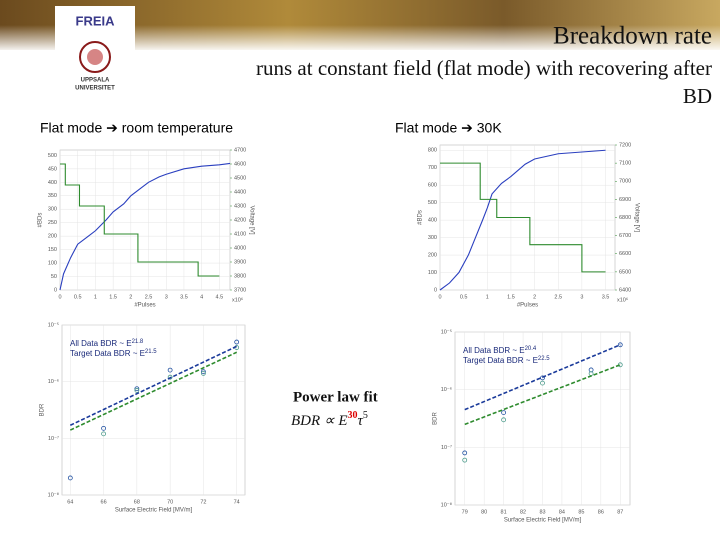 The width and height of the screenshot is (720, 540). I want to click on y2-tick-label: 3800, so click(240, 276).